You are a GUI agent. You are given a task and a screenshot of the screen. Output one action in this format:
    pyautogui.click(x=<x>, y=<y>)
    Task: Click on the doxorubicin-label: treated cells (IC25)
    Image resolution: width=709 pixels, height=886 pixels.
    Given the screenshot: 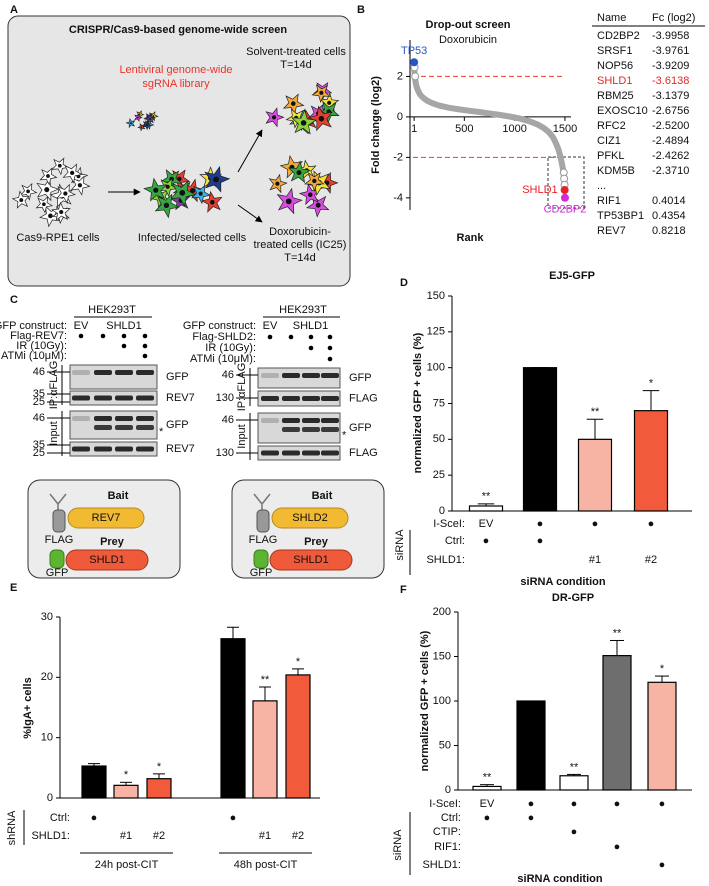 What is the action you would take?
    pyautogui.click(x=300, y=245)
    